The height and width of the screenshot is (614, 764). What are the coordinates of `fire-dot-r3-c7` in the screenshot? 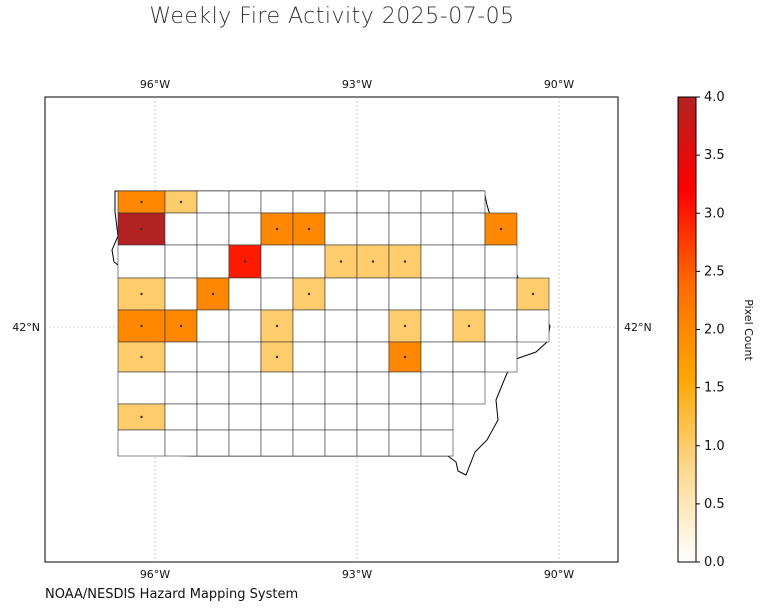 It's located at (341, 261).